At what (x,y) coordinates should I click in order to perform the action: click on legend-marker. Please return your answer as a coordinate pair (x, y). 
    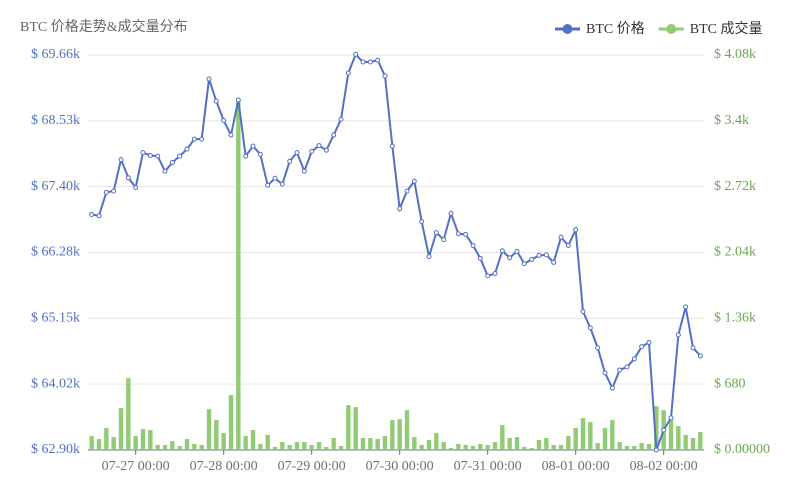
    Looking at the image, I should click on (671, 29).